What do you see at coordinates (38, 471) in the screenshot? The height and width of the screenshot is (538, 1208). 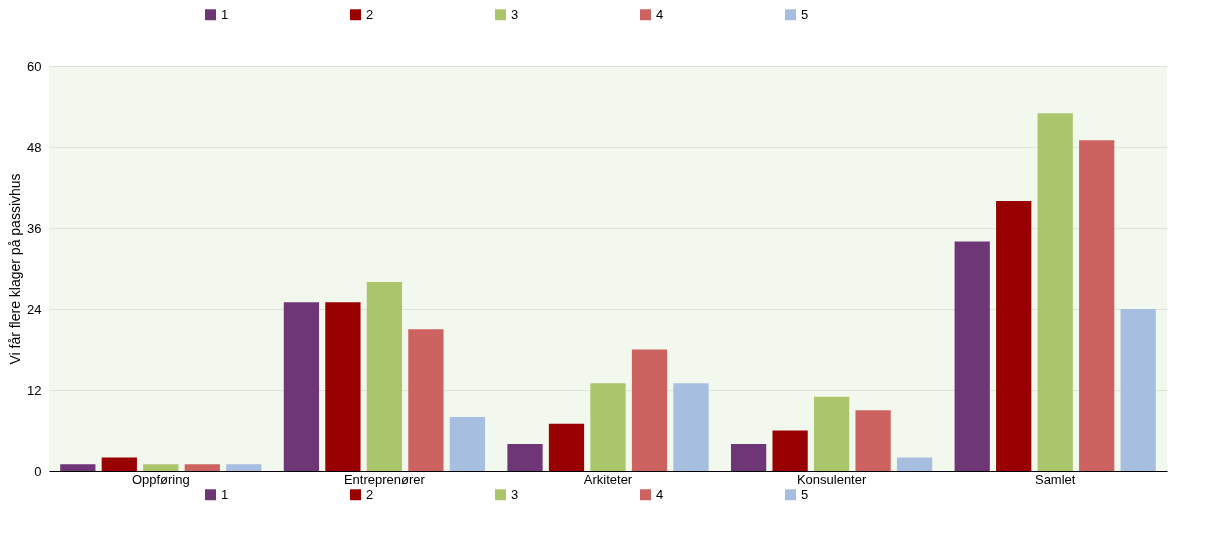 I see `y-tick-label: 0` at bounding box center [38, 471].